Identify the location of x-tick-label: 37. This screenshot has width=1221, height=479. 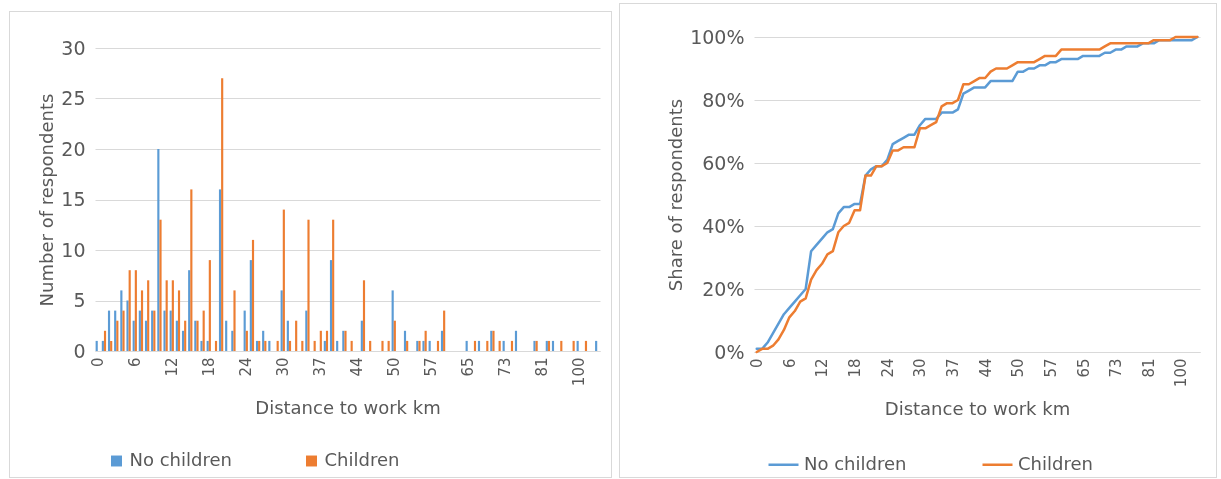
(319, 367).